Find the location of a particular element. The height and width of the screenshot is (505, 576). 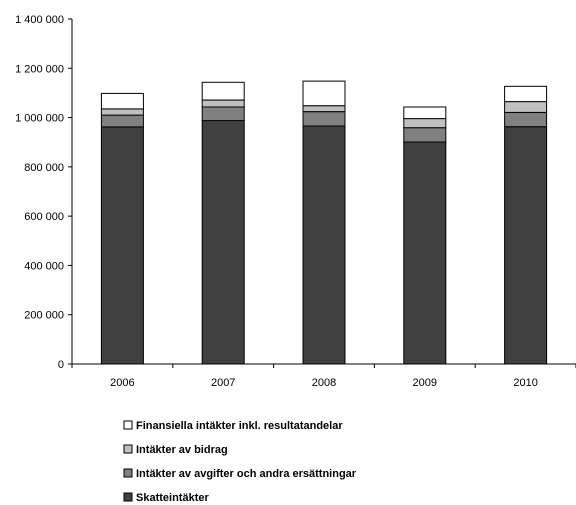

y-tick-label: 400 000 is located at coordinates (44, 266).